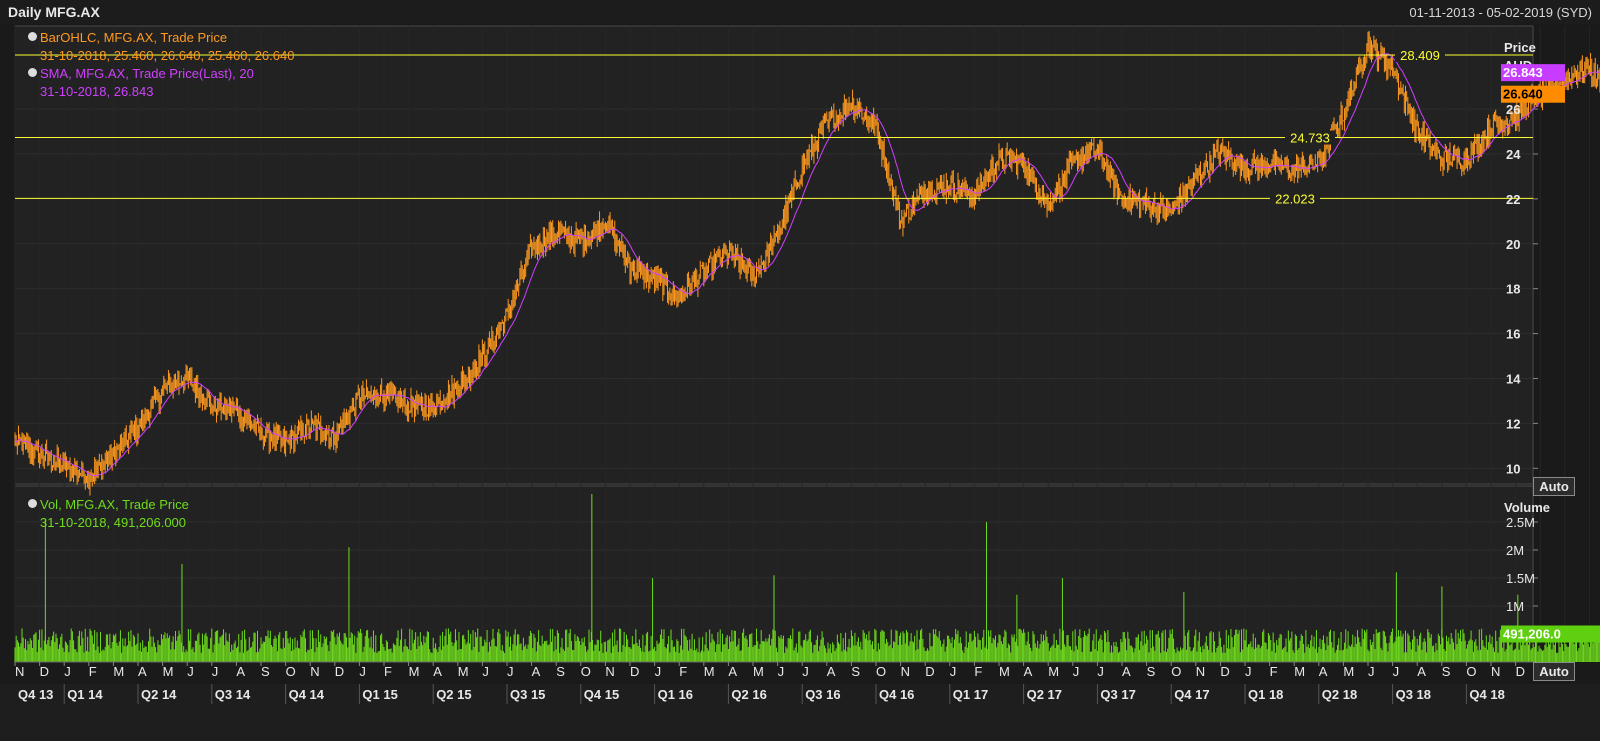 This screenshot has width=1600, height=741. Describe the element at coordinates (54, 12) in the screenshot. I see `chart-title: Daily MFG.AX` at that location.